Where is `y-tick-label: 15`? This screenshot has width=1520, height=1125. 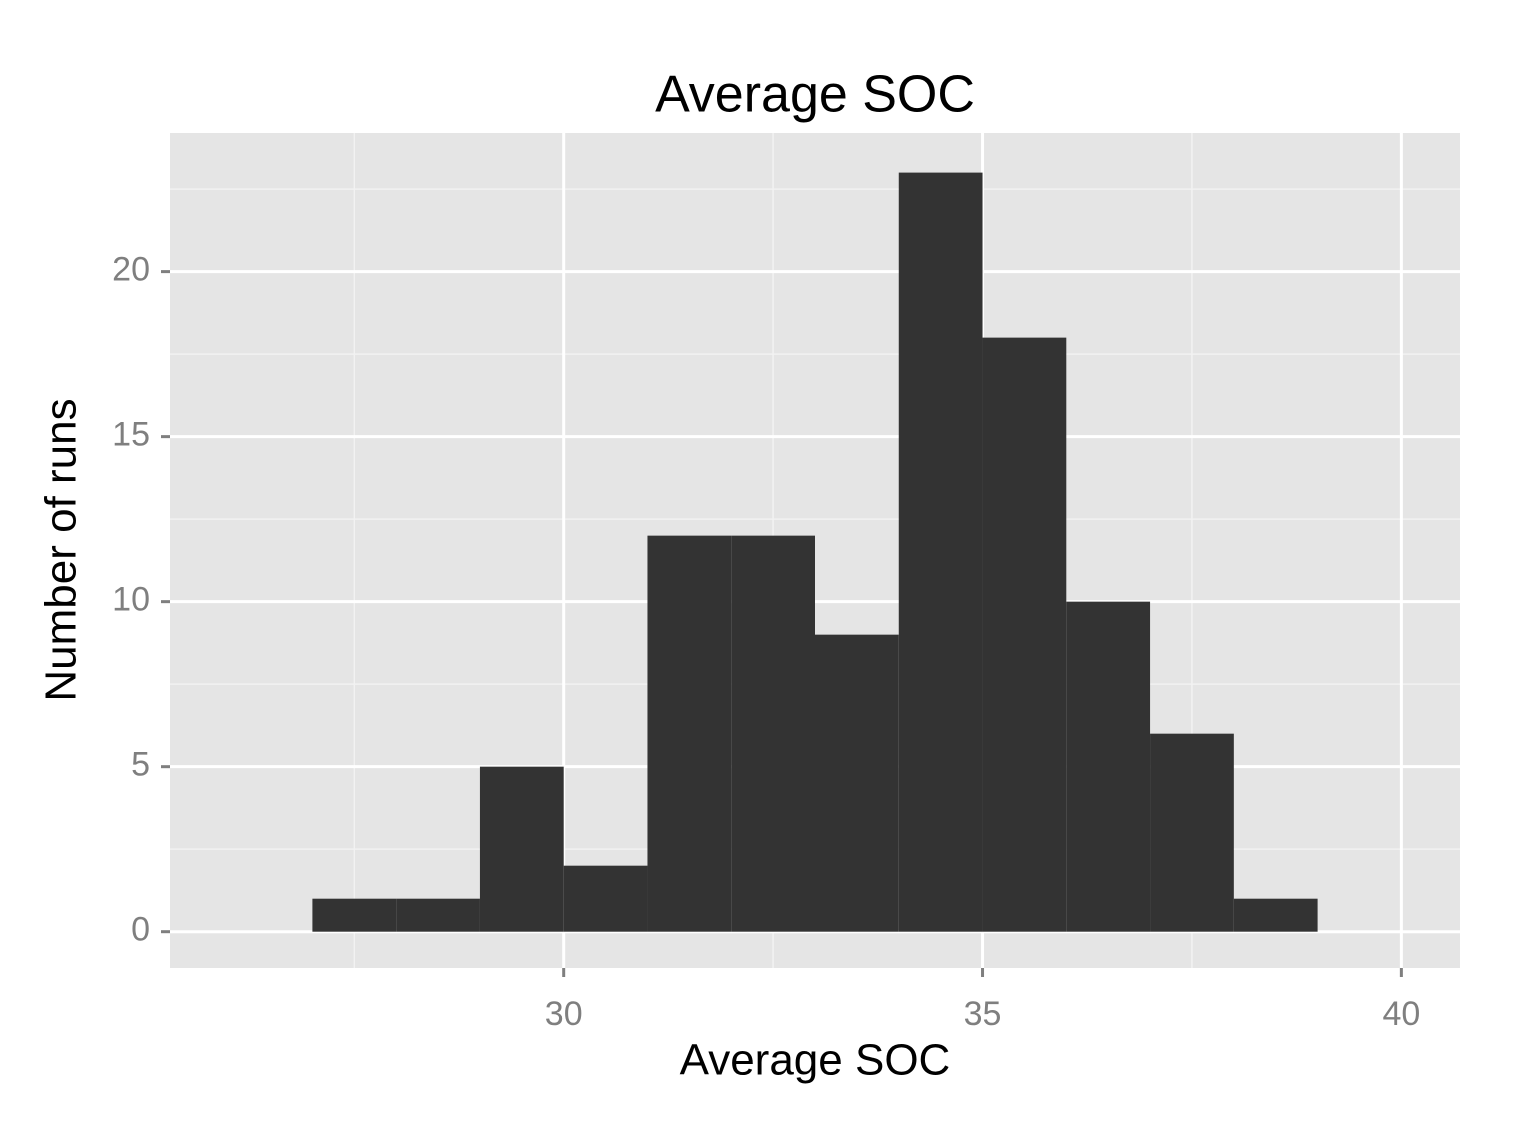
y-tick-label: 15 is located at coordinates (131, 435).